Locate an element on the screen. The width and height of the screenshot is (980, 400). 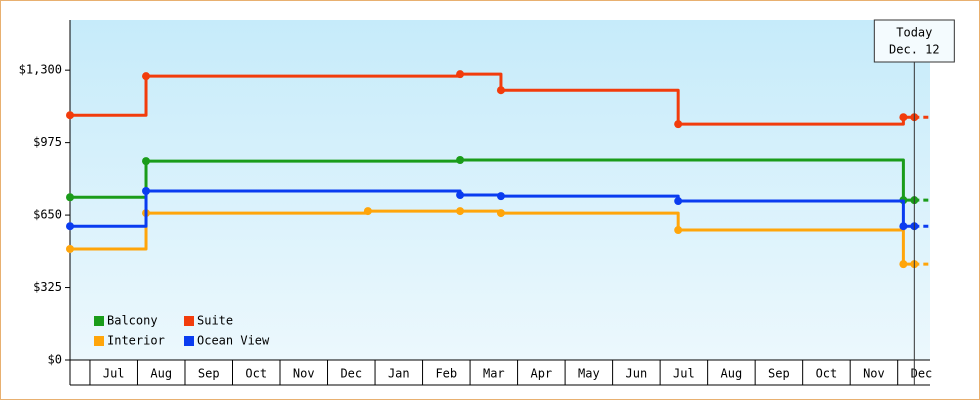
x-tick-label: Mar is located at coordinates (494, 374).